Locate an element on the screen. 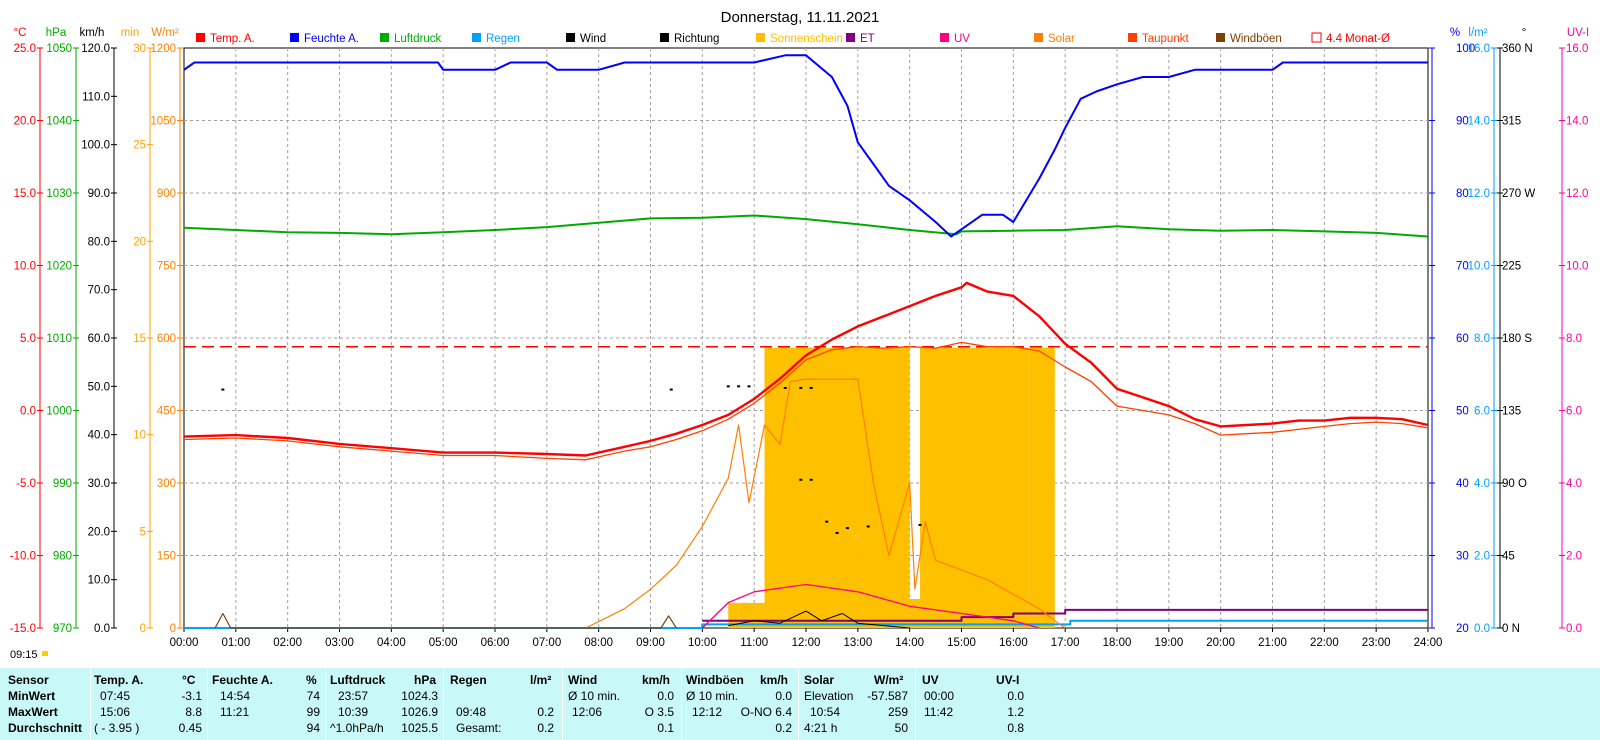 This screenshot has width=1600, height=740. axis-tick-label-pressure: 1030 is located at coordinates (59, 194).